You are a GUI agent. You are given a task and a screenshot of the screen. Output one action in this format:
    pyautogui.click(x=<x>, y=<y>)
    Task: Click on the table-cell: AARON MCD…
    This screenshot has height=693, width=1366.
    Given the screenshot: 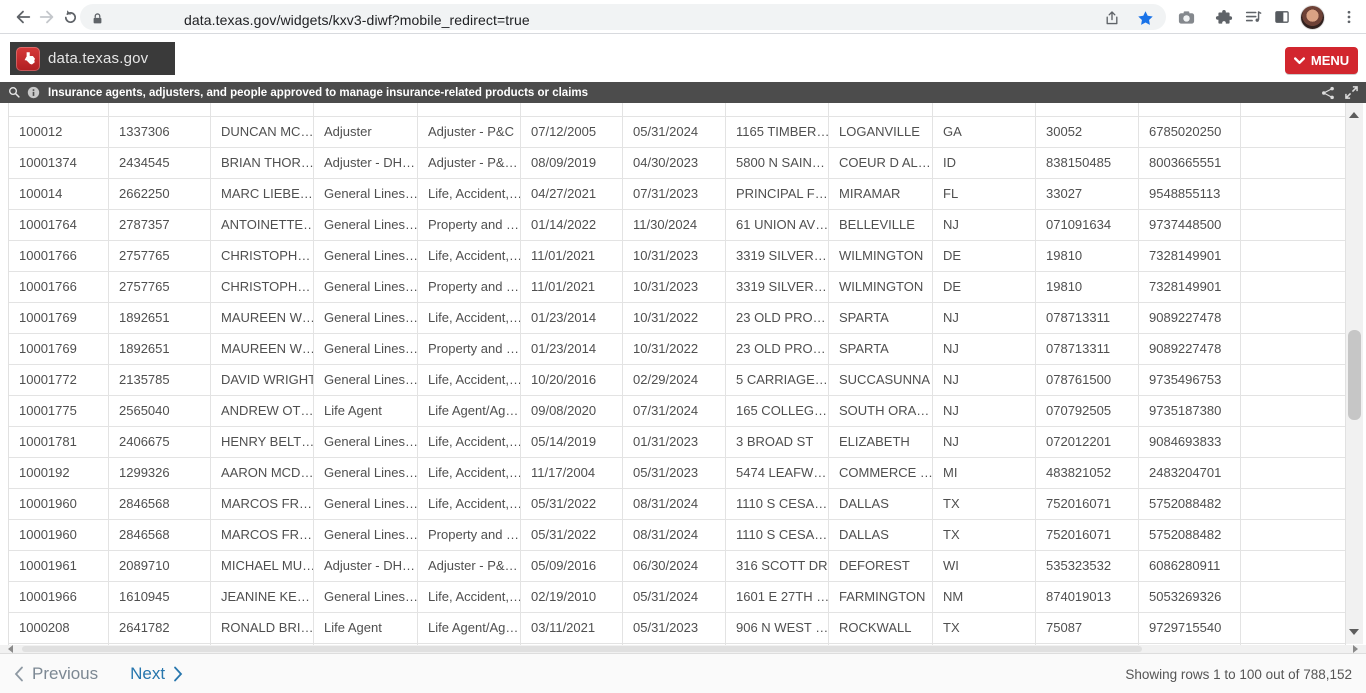 What is the action you would take?
    pyautogui.click(x=262, y=473)
    